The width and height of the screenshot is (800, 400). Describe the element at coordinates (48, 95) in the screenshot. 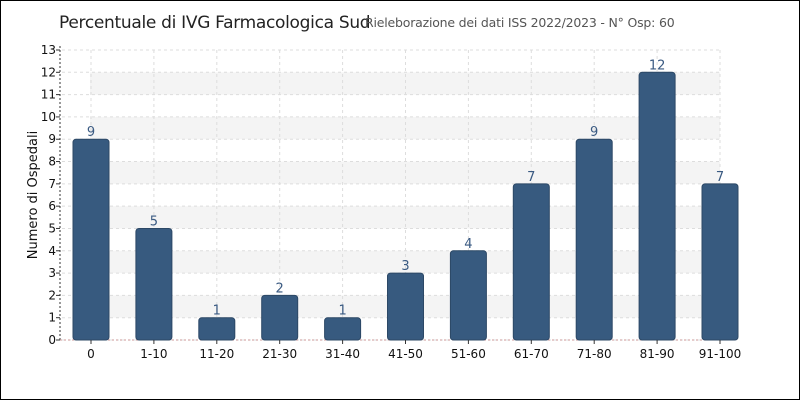

I see `y-tick-label: 11` at that location.